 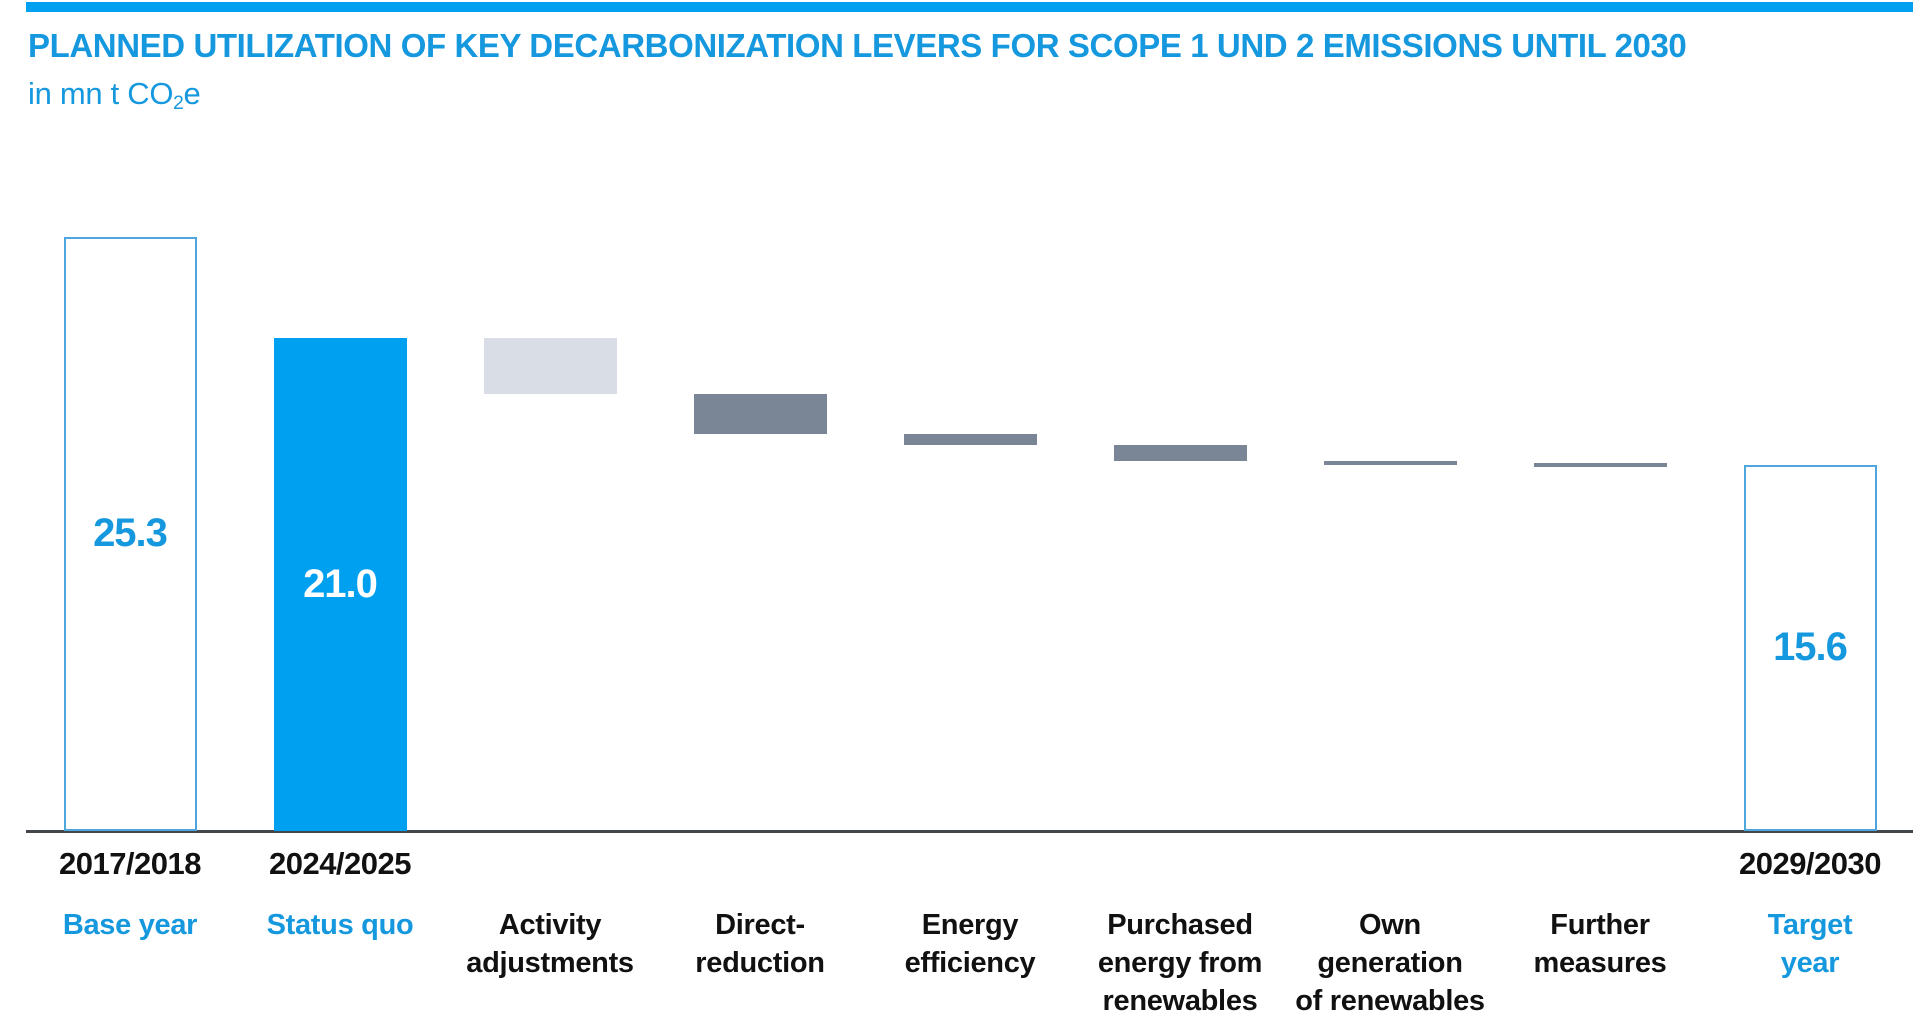 I want to click on bar-energy-efficiency, so click(x=970, y=439).